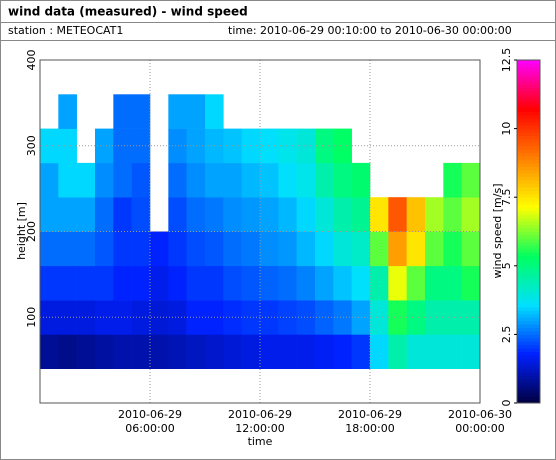  What do you see at coordinates (31, 145) in the screenshot?
I see `y-tick-label: 300` at bounding box center [31, 145].